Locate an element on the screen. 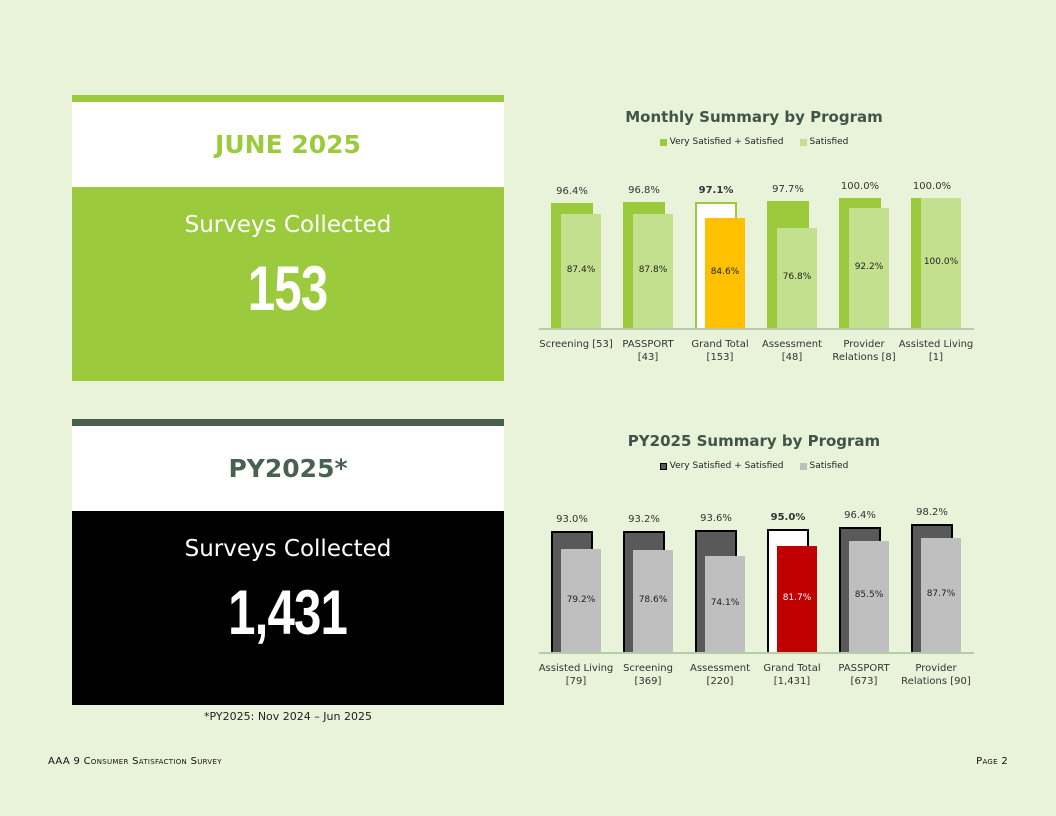 Image resolution: width=1056 pixels, height=816 pixels. category-label: Assessment [220] is located at coordinates (720, 675).